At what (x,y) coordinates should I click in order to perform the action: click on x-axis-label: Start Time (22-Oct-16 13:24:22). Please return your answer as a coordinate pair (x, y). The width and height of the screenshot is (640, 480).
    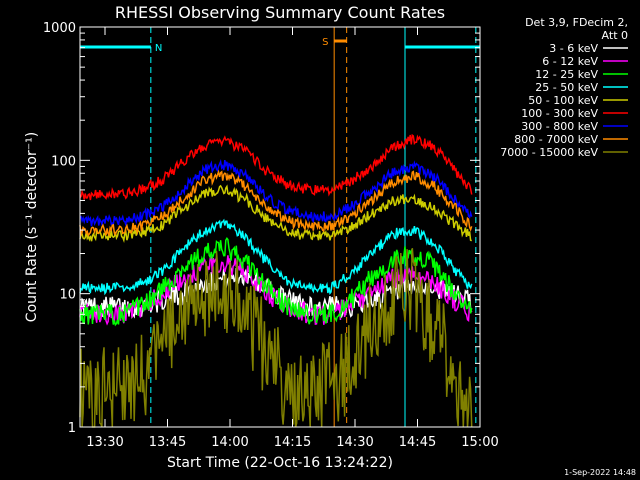
    Looking at the image, I should click on (280, 463).